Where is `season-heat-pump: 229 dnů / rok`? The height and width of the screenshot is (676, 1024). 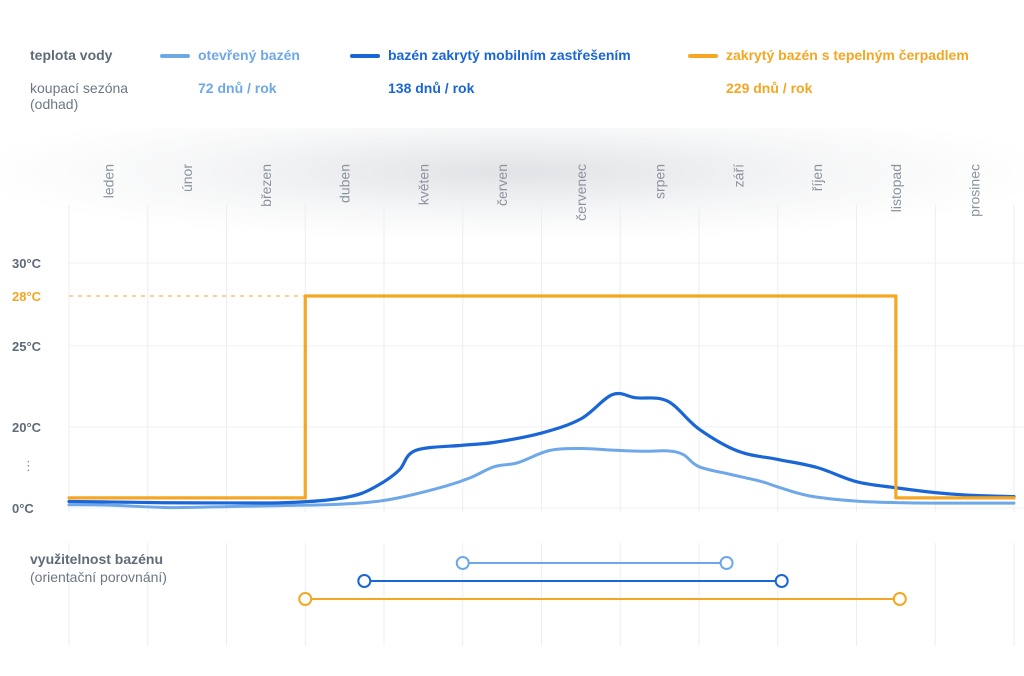
season-heat-pump: 229 dnů / rok is located at coordinates (769, 88).